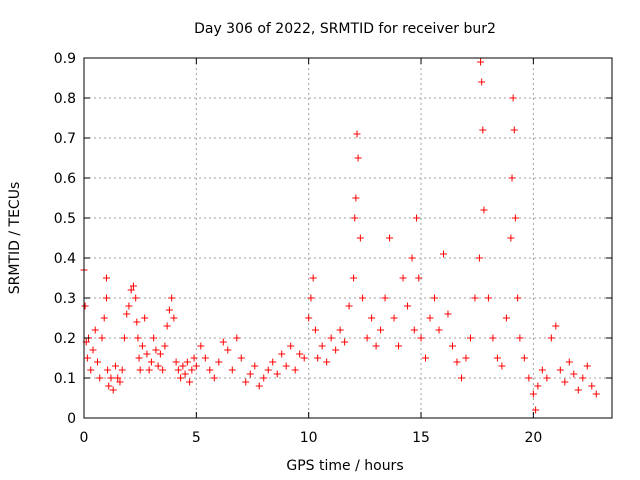  I want to click on y-tick-label: 0.6, so click(65, 179).